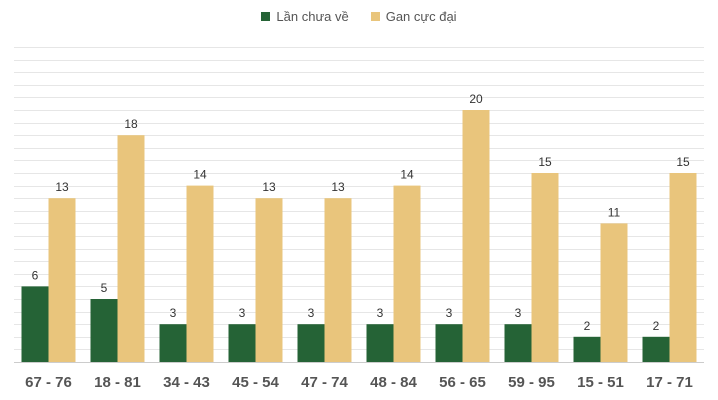  I want to click on x-tick-label: 67 - 76, so click(48, 382).